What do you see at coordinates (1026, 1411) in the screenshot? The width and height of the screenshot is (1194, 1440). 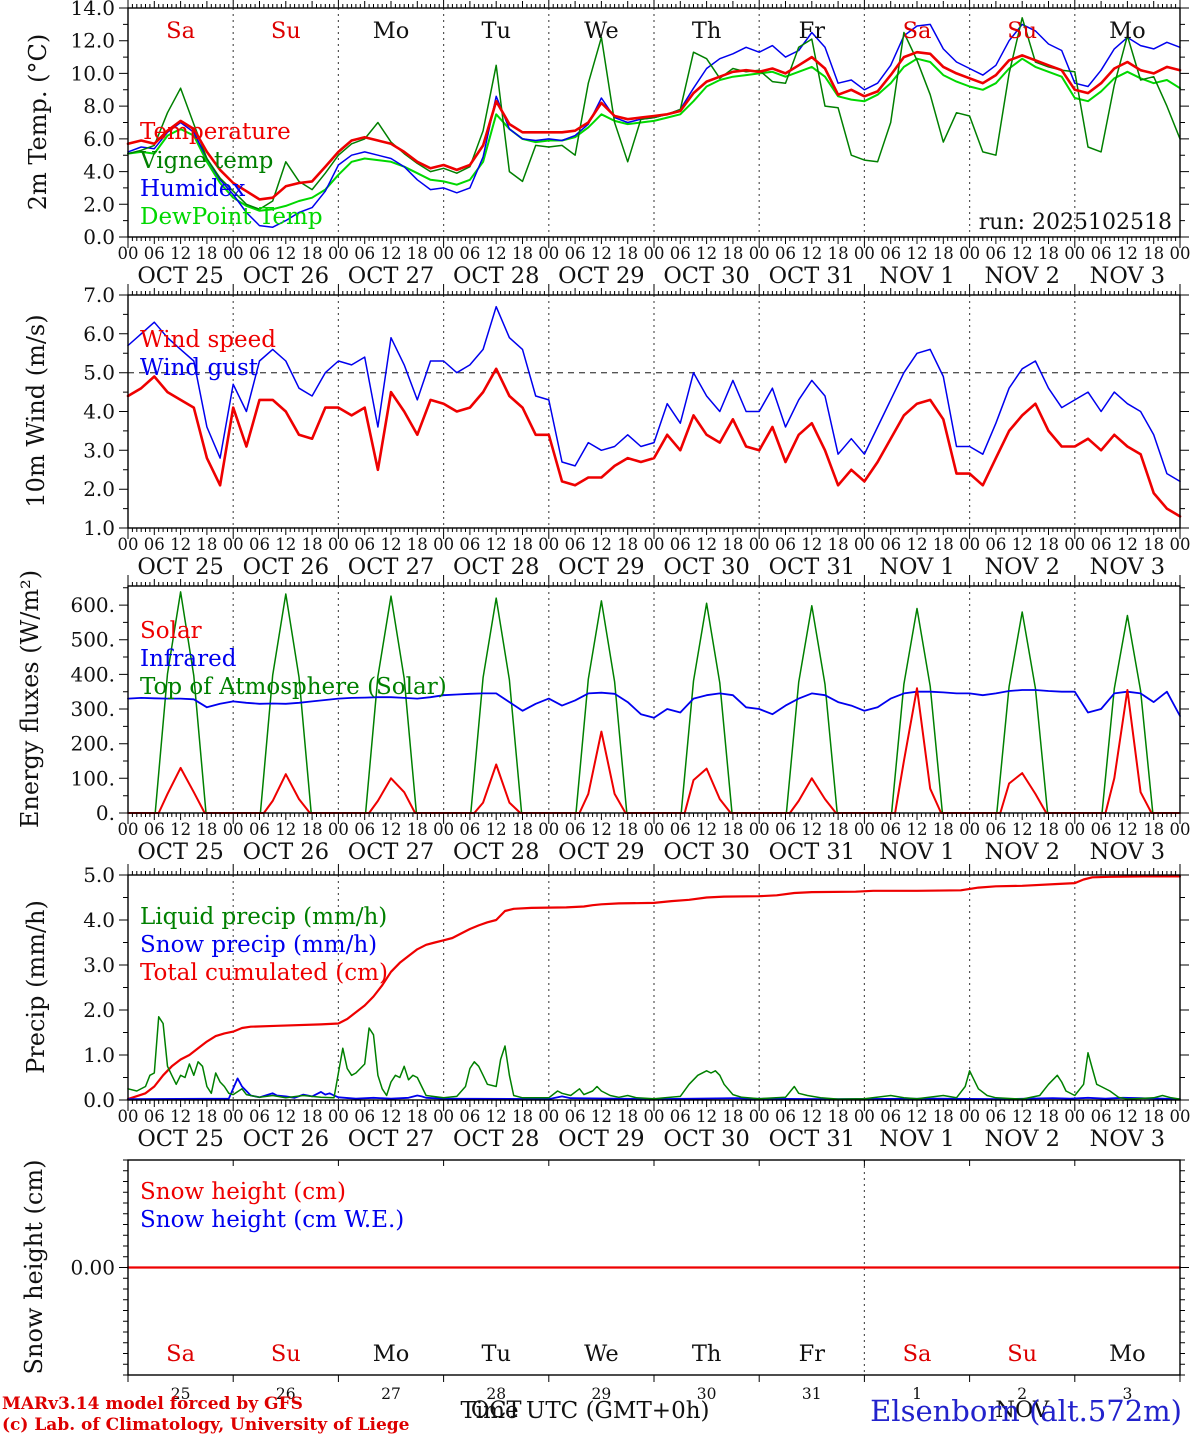 I see `station-label: Elsenborn (alt.572m)` at bounding box center [1026, 1411].